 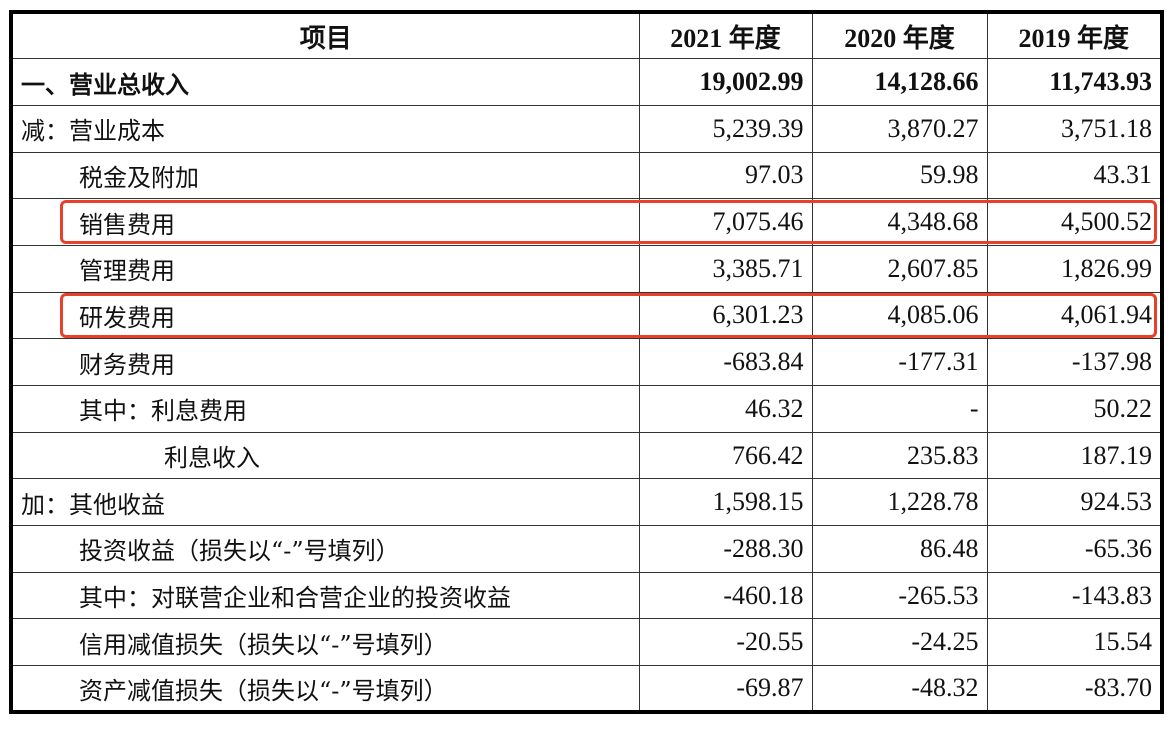 I want to click on row-label: 财务费用, so click(x=325, y=362).